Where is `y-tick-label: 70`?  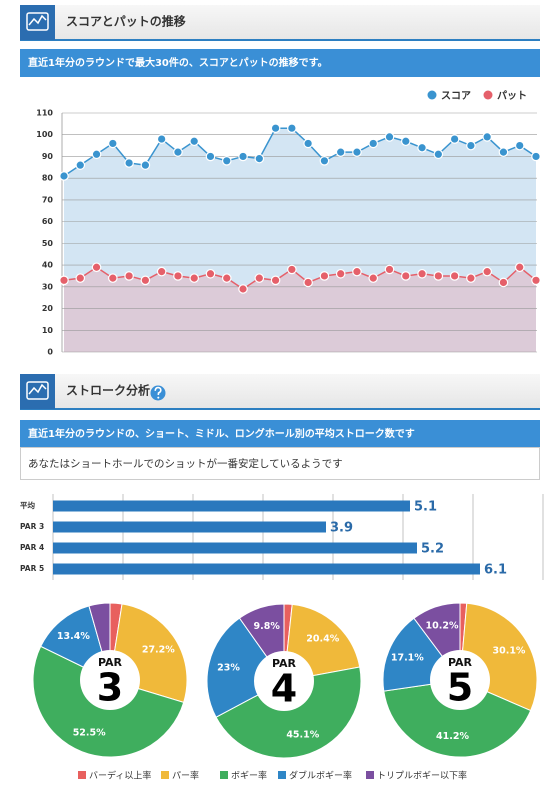 y-tick-label: 70 is located at coordinates (48, 199).